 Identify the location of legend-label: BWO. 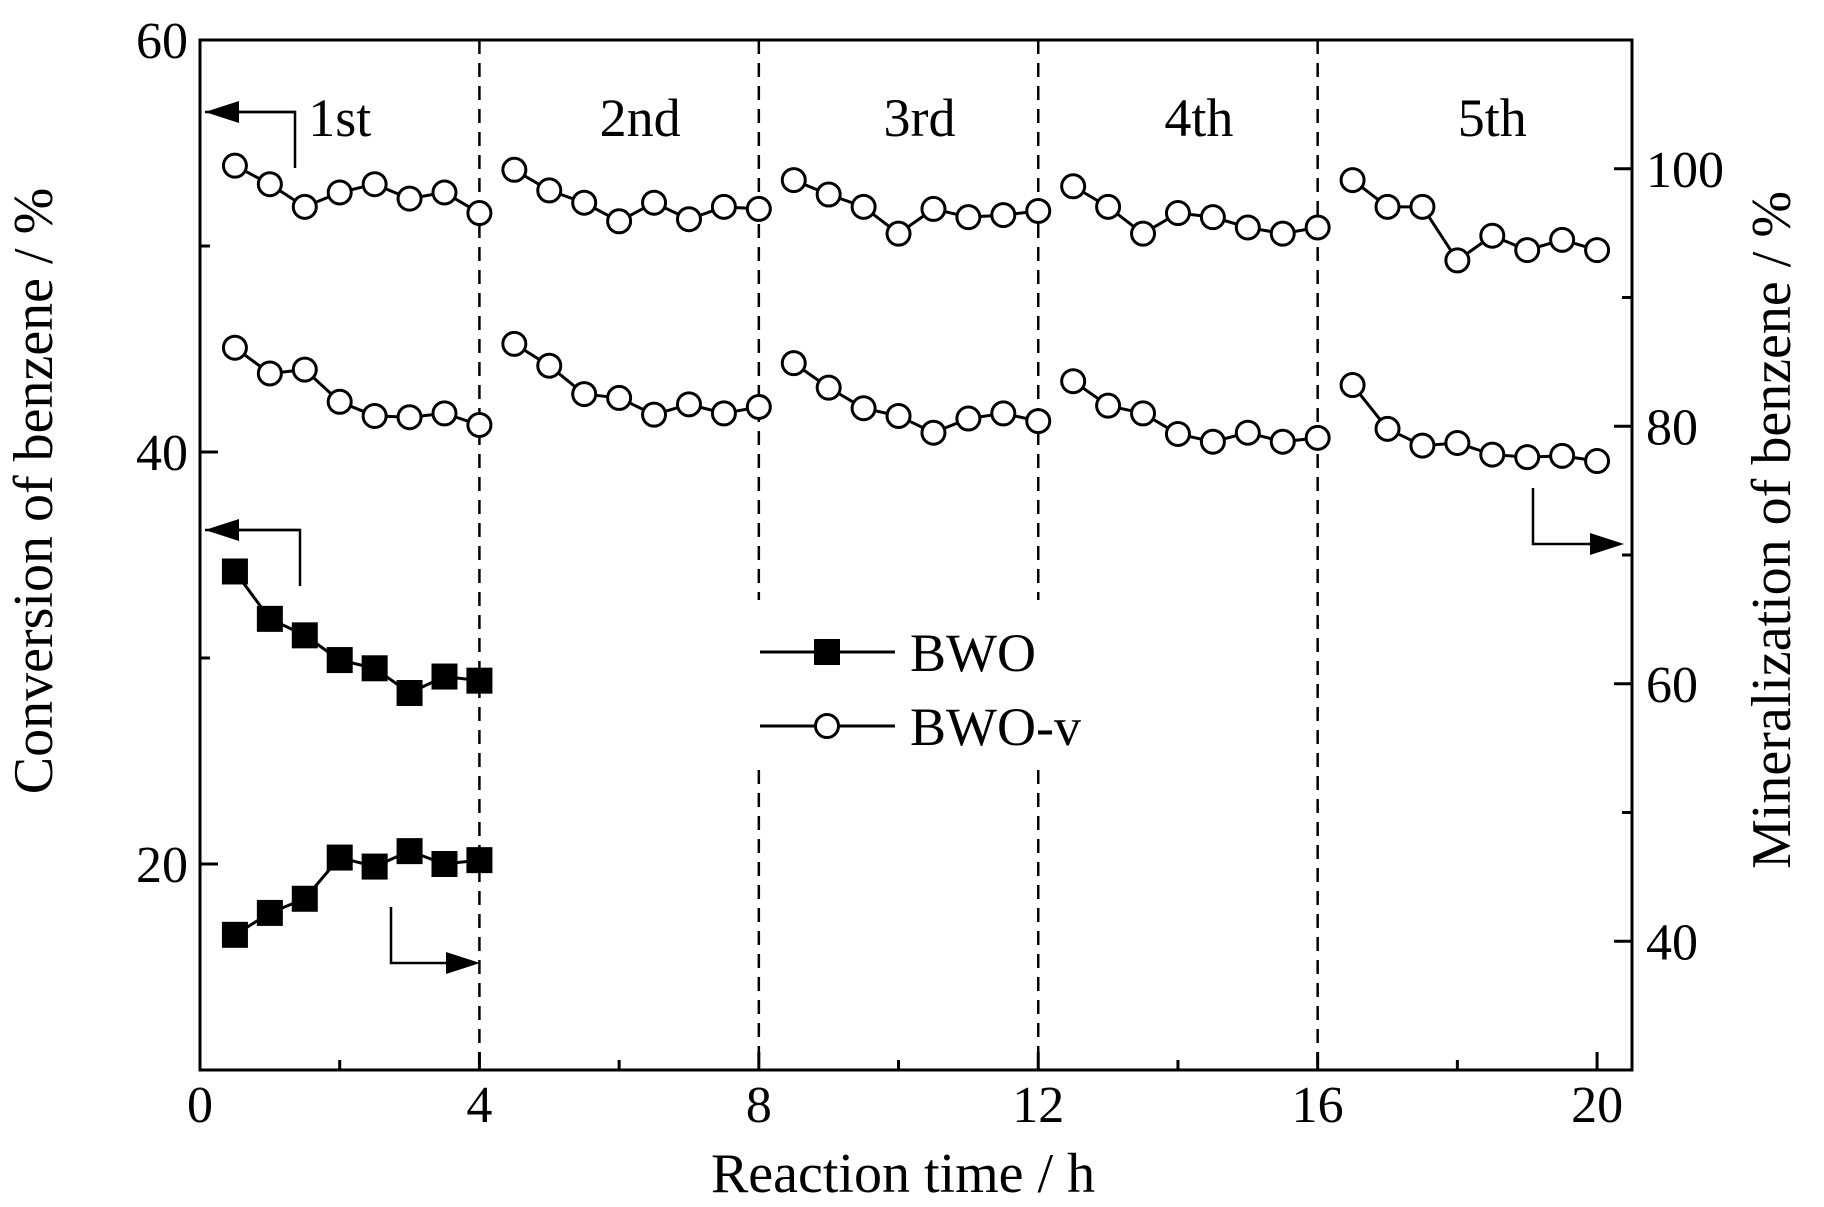
(973, 653).